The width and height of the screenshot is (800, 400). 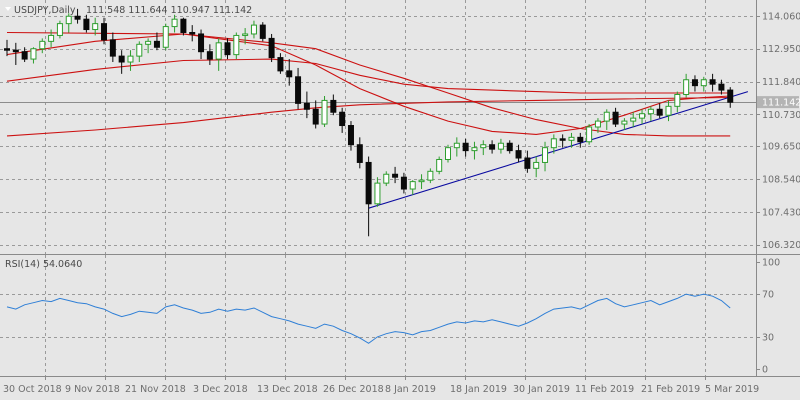 What do you see at coordinates (8, 9) in the screenshot?
I see `dropdown-triangle-icon` at bounding box center [8, 9].